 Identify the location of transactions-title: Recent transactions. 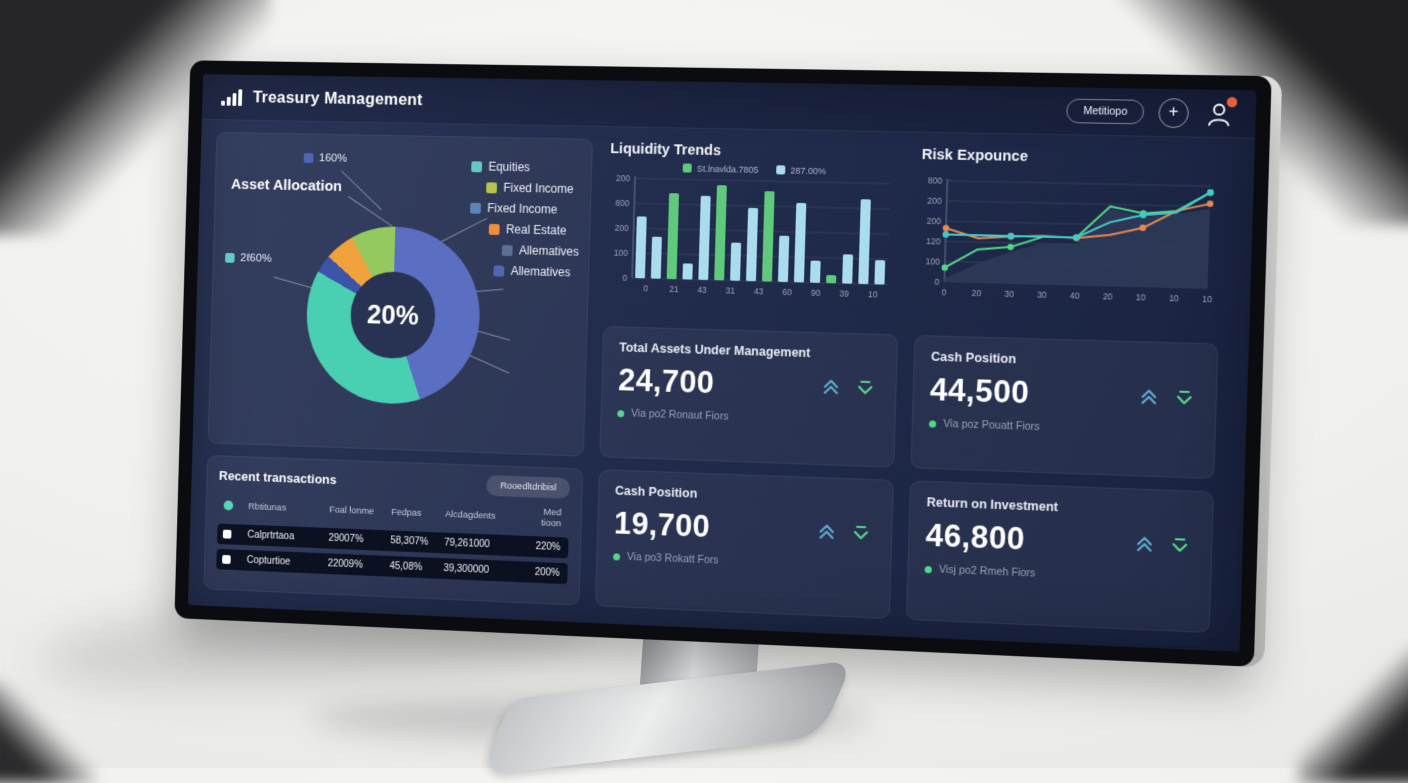
(277, 478).